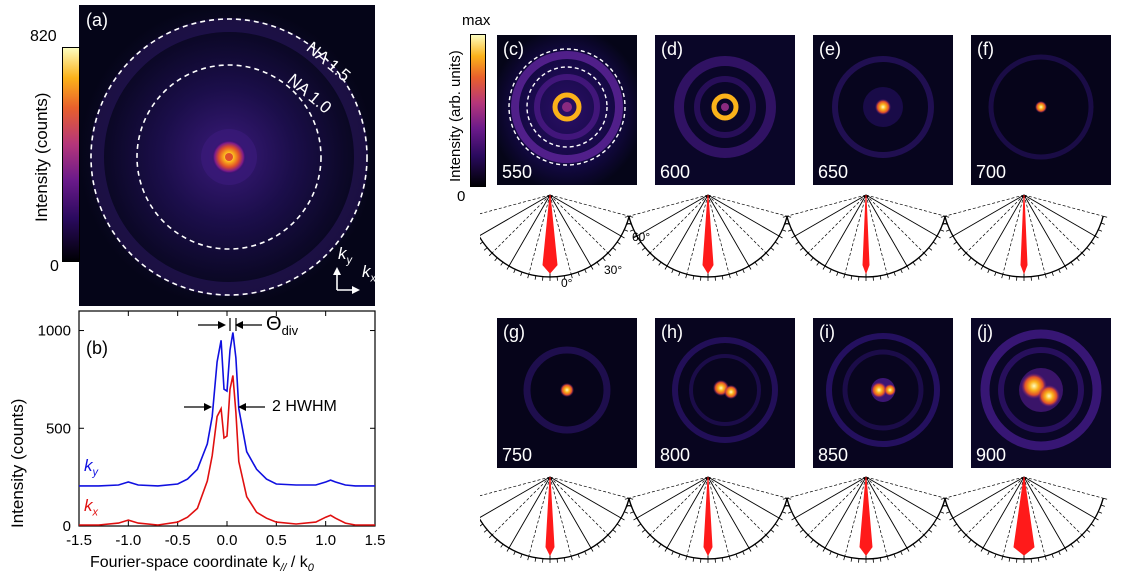 This screenshot has width=1144, height=582. I want to click on tile-h-label: (h), so click(672, 332).